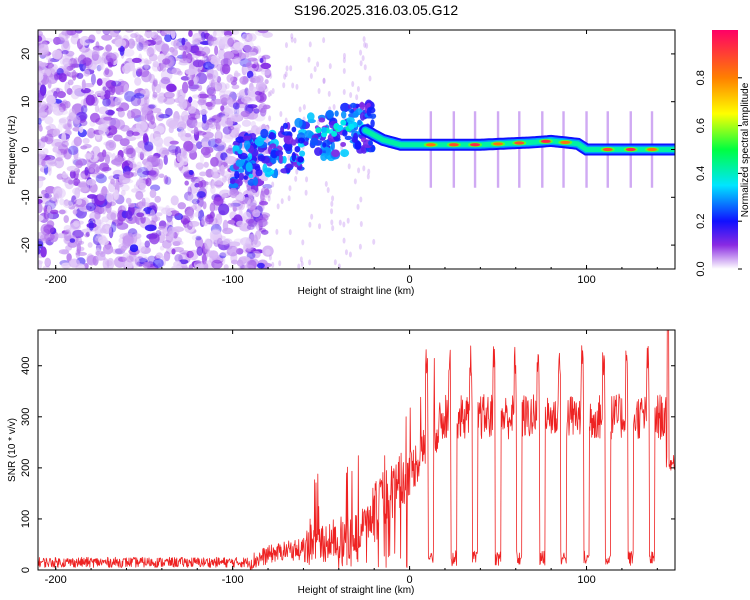 The width and height of the screenshot is (750, 600). What do you see at coordinates (586, 280) in the screenshot?
I see `spectrogram-xtick-label: 100` at bounding box center [586, 280].